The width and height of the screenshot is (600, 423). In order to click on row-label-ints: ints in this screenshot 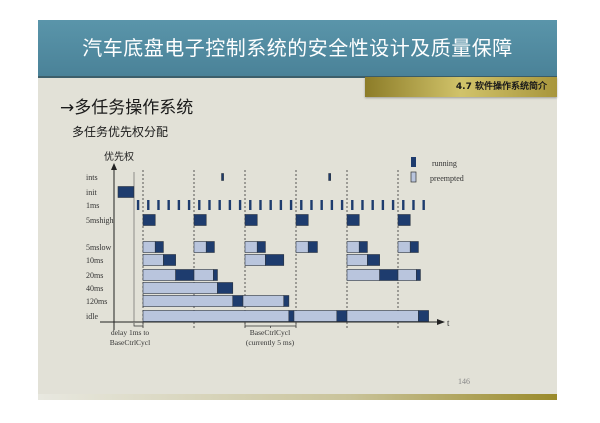, I will do `click(92, 177)`.